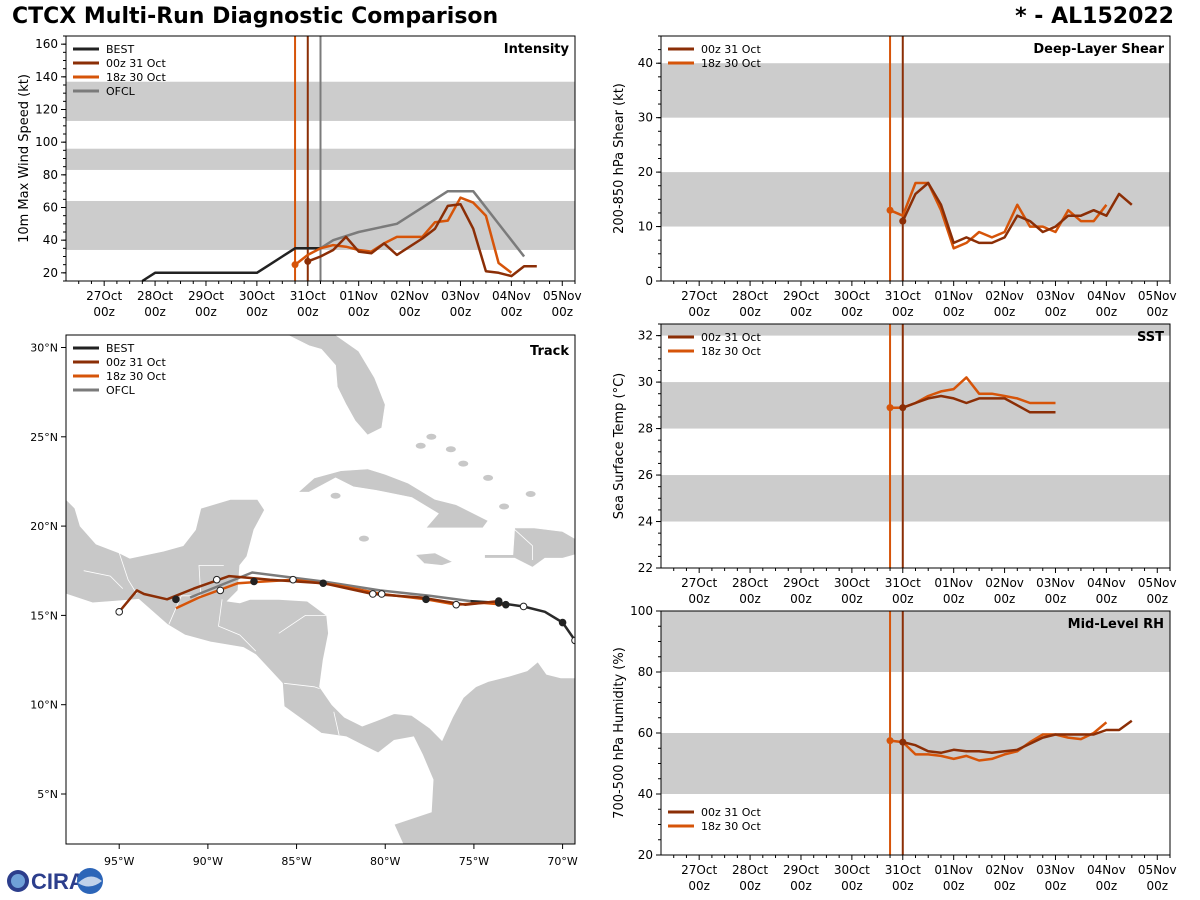 The image size is (1200, 900). Describe the element at coordinates (434, 559) in the screenshot. I see `land-jamaica` at that location.